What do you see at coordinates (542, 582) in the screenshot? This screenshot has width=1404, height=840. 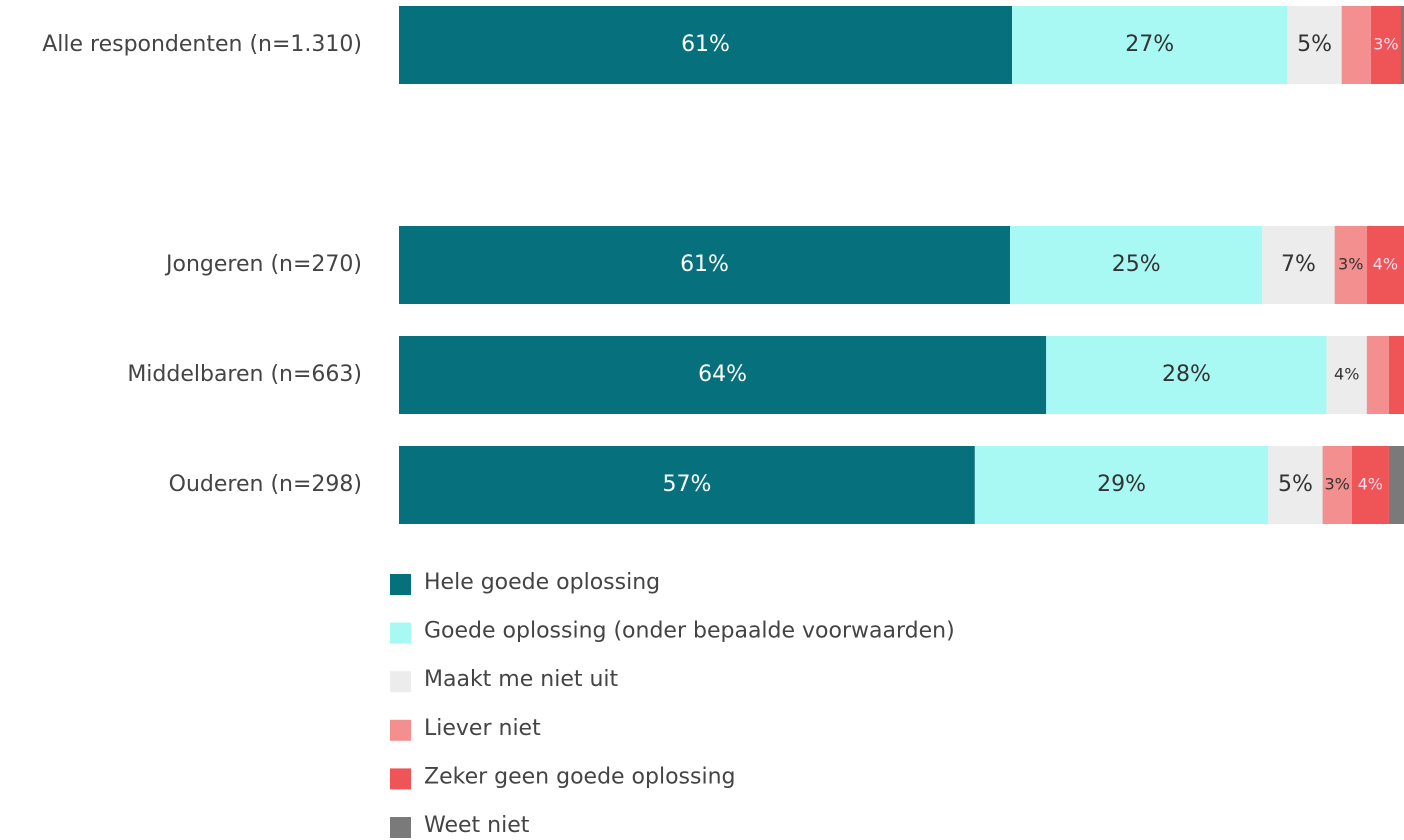 I see `legend-label: Hele goede oplossing` at bounding box center [542, 582].